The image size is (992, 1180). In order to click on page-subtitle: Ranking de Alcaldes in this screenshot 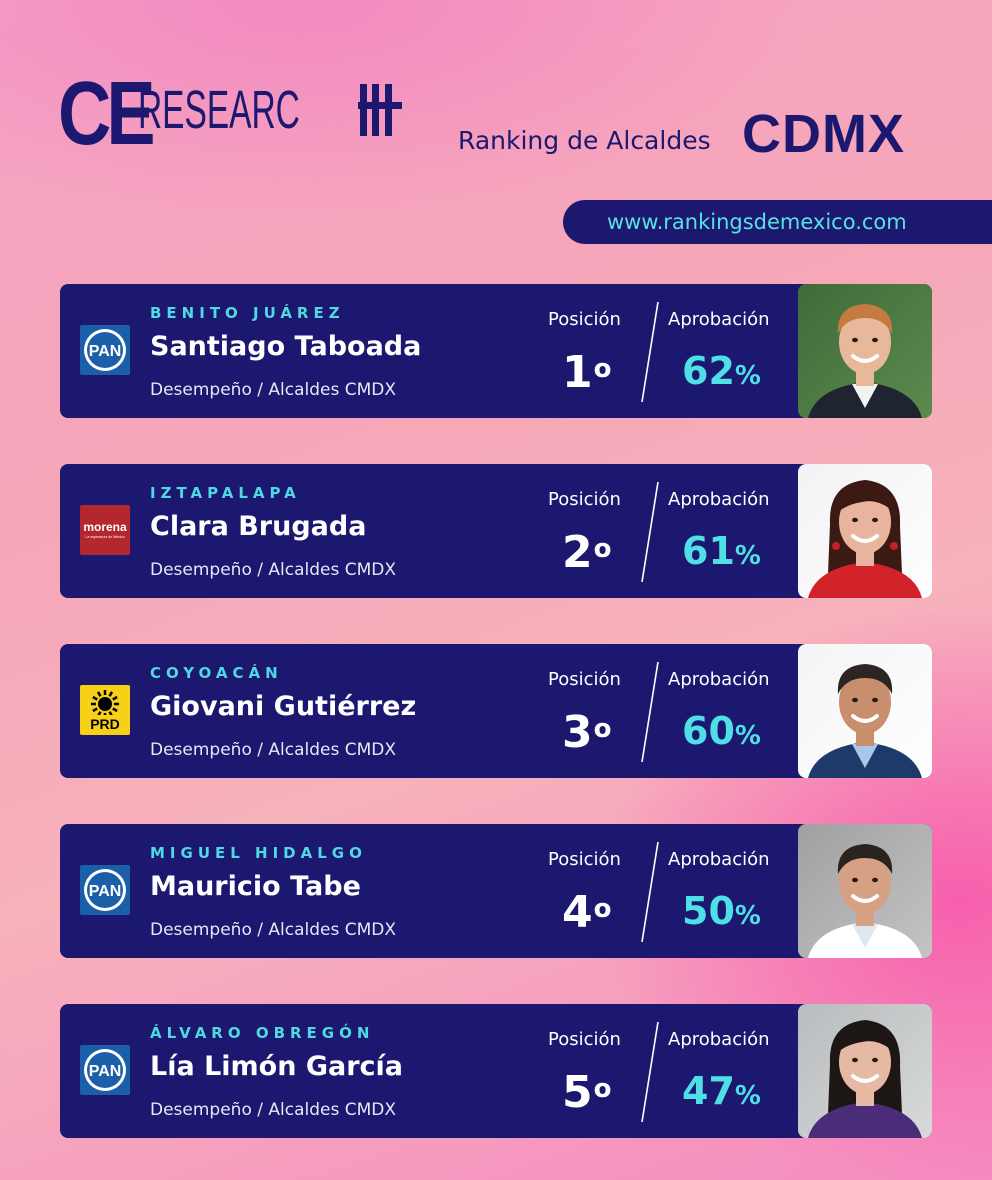, I will do `click(584, 140)`.